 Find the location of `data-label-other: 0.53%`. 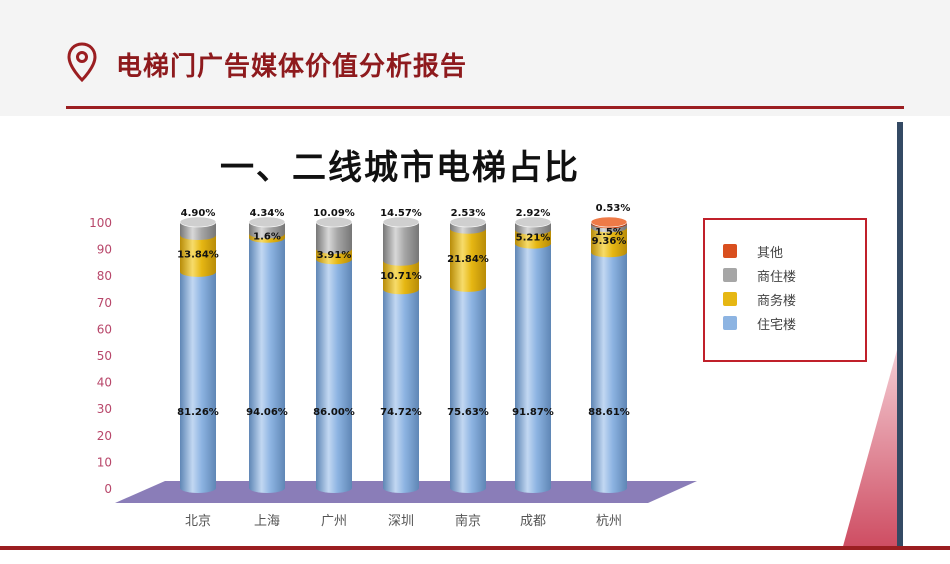

data-label-other: 0.53% is located at coordinates (613, 208).